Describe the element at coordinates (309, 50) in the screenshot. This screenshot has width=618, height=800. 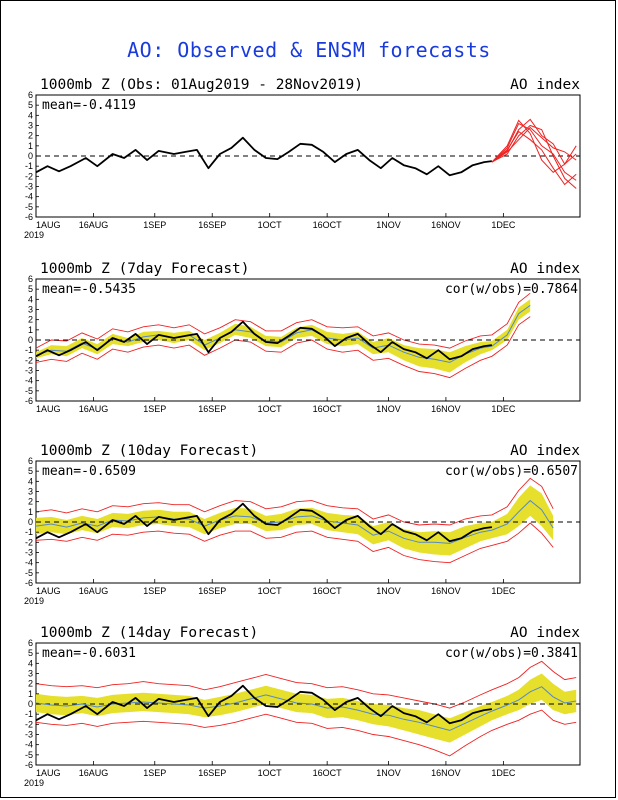
I see `main-title: AO: Observed & ENSM forecasts` at that location.